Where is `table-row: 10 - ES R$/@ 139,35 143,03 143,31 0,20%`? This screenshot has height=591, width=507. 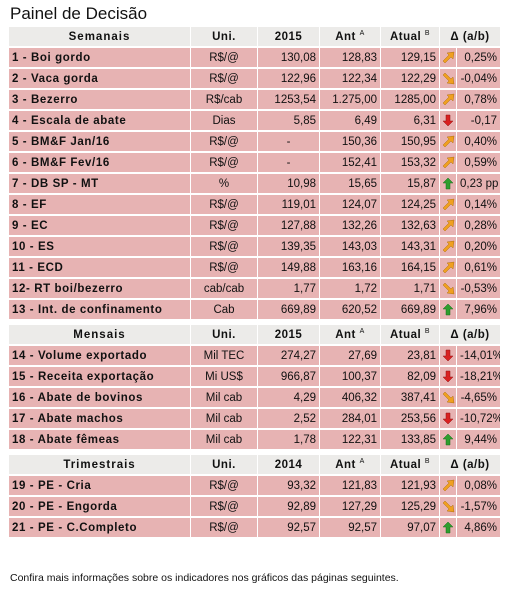
table-row: 10 - ES R$/@ 139,35 143,03 143,31 0,20% is located at coordinates (255, 247).